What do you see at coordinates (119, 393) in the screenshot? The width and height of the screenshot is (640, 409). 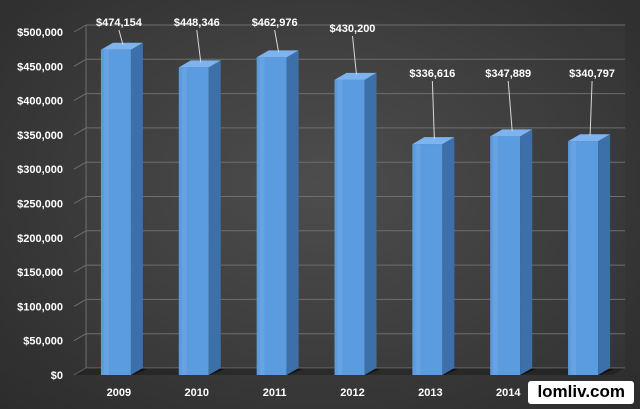 I see `x-tick-label: 2009` at bounding box center [119, 393].